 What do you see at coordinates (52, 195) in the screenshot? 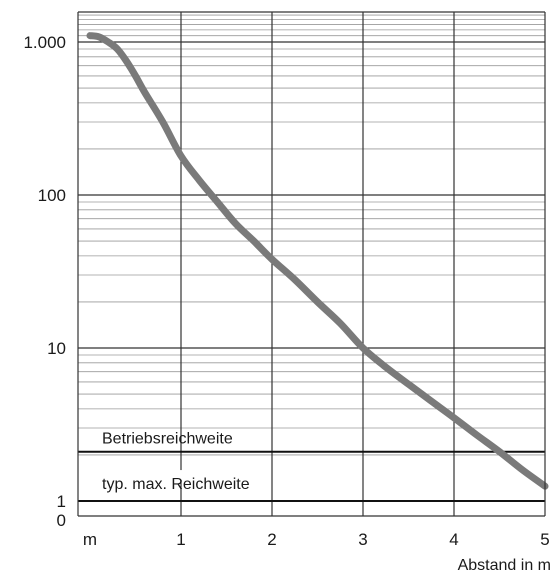
I see `y-tick-label: 100` at bounding box center [52, 195].